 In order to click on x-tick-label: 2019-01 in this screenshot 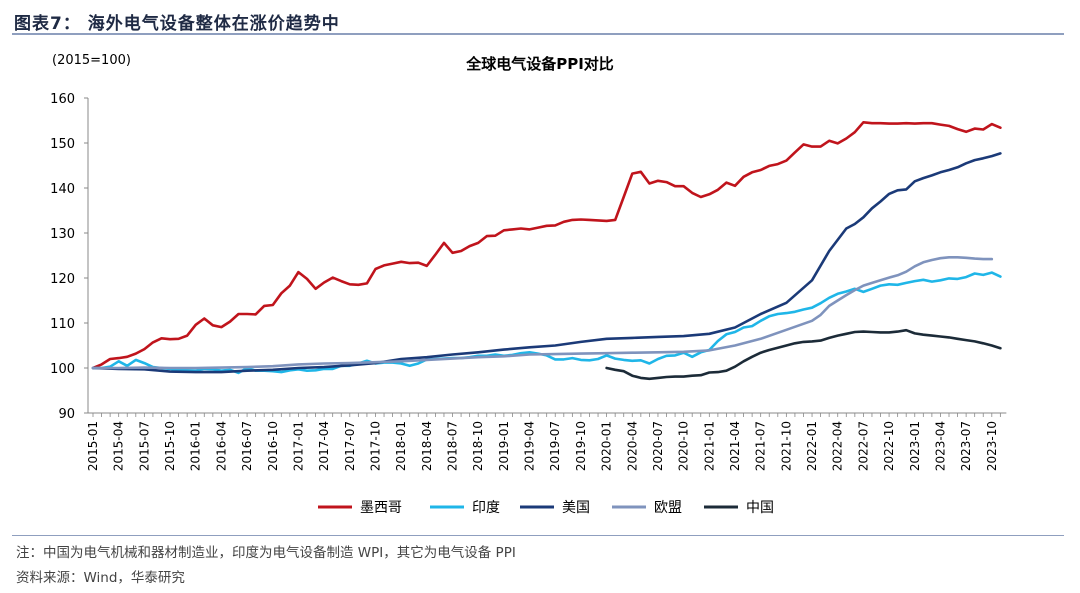, I will do `click(504, 446)`.